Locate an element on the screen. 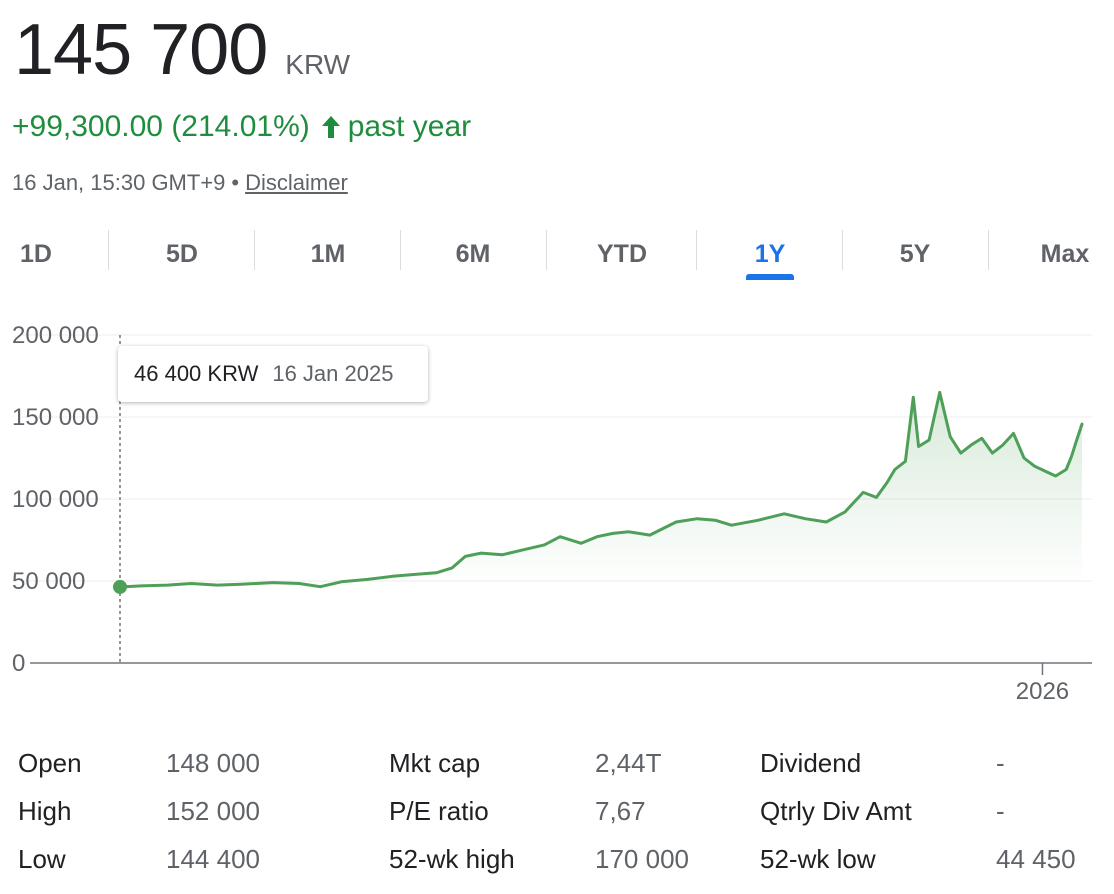 The width and height of the screenshot is (1114, 894). stat-value-dividend: - is located at coordinates (1000, 763).